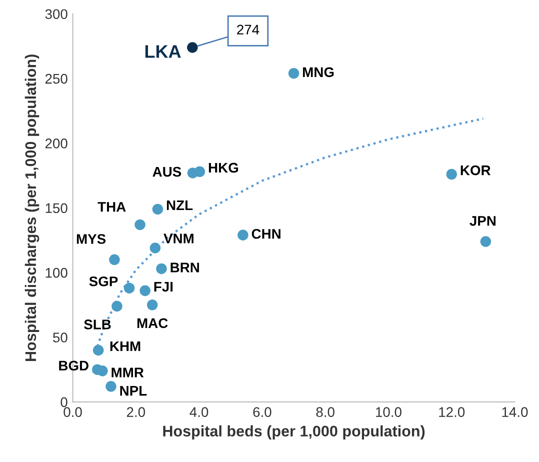  What do you see at coordinates (318, 72) in the screenshot?
I see `annotation: MNG` at bounding box center [318, 72].